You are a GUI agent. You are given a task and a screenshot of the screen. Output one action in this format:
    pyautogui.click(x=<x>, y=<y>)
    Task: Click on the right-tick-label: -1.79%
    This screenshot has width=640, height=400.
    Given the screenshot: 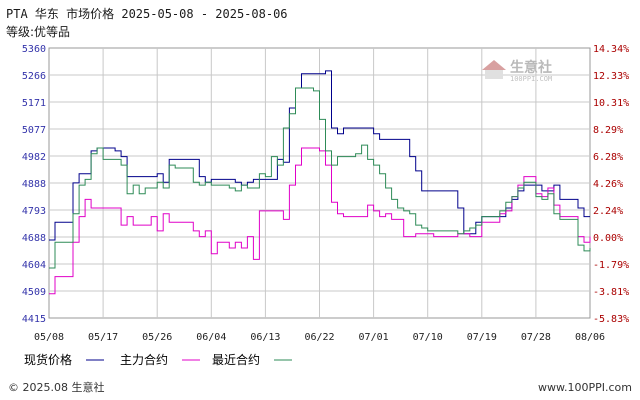 What is the action you would take?
    pyautogui.click(x=611, y=265)
    